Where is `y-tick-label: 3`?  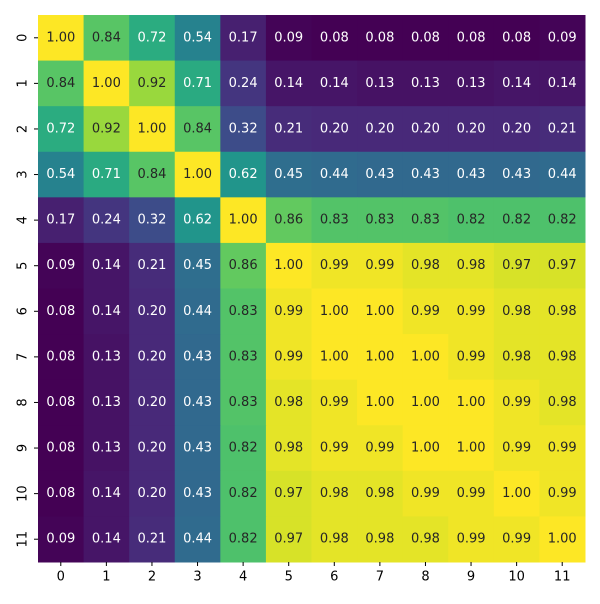
y-tick-label: 3 is located at coordinates (23, 174).